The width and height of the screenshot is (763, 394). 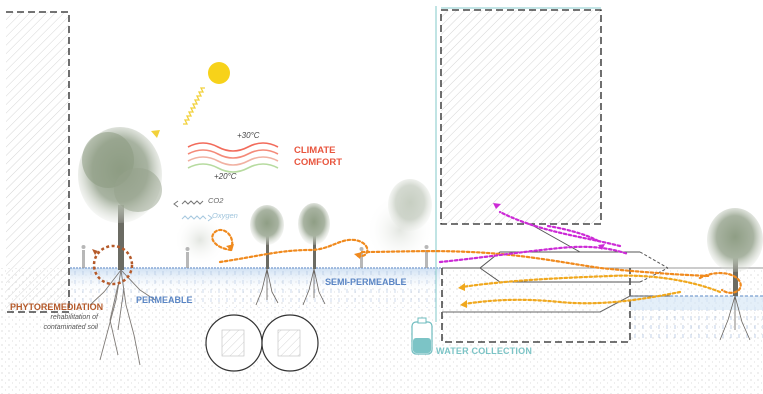 I want to click on underground-structure, so click(x=536, y=305).